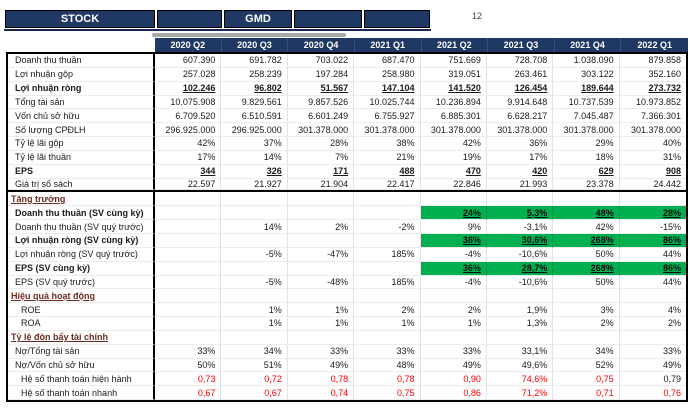 This screenshot has width=690, height=408. I want to click on cell-value: 21.993, so click(520, 184).